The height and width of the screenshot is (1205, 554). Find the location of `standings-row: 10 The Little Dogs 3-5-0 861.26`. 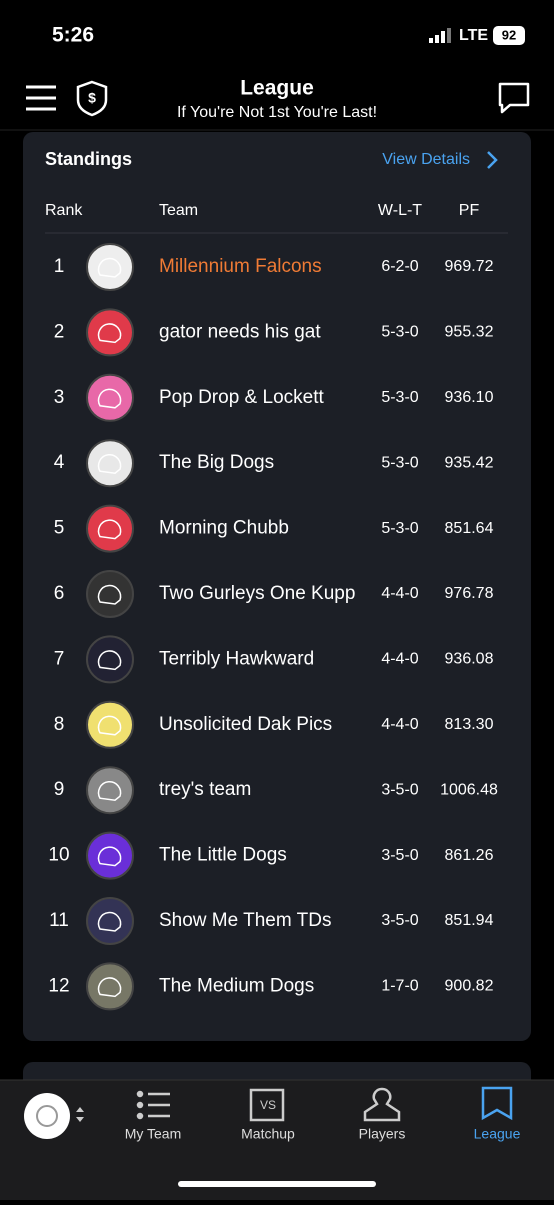

standings-row: 10 The Little Dogs 3-5-0 861.26 is located at coordinates (271, 855).